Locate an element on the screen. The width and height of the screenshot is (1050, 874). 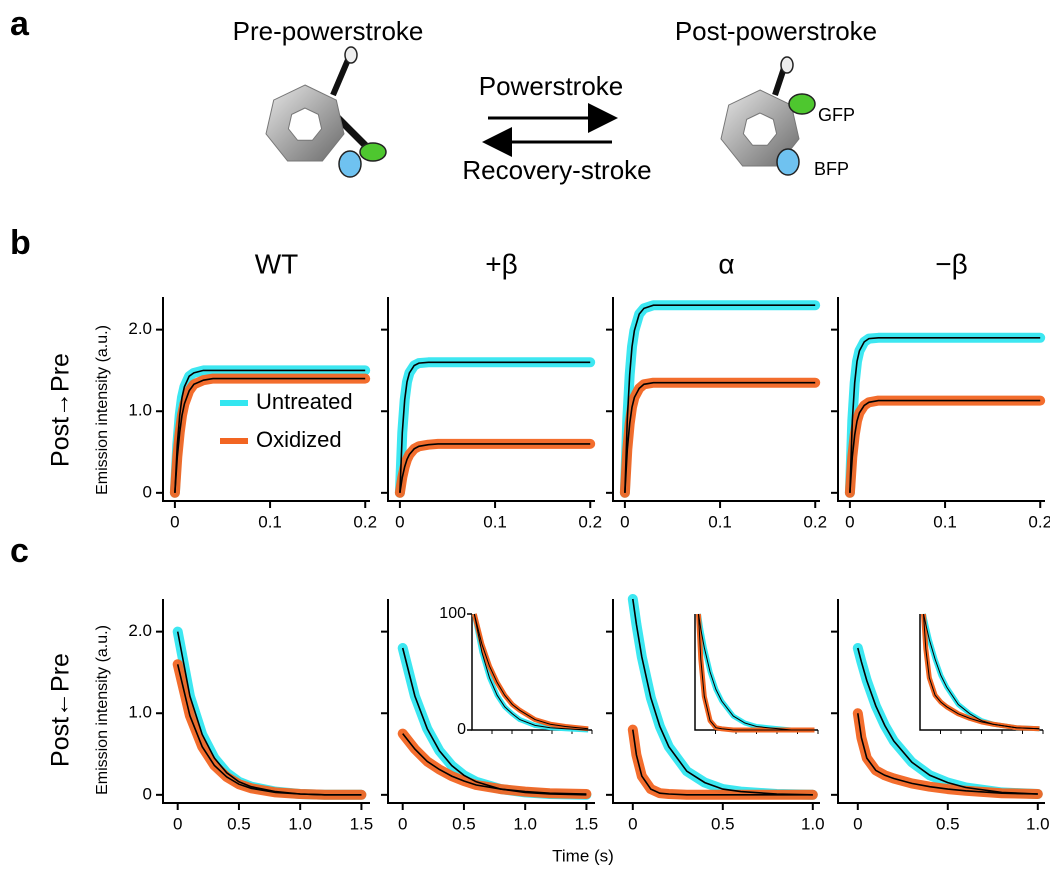
column-title: +β is located at coordinates (501, 263).